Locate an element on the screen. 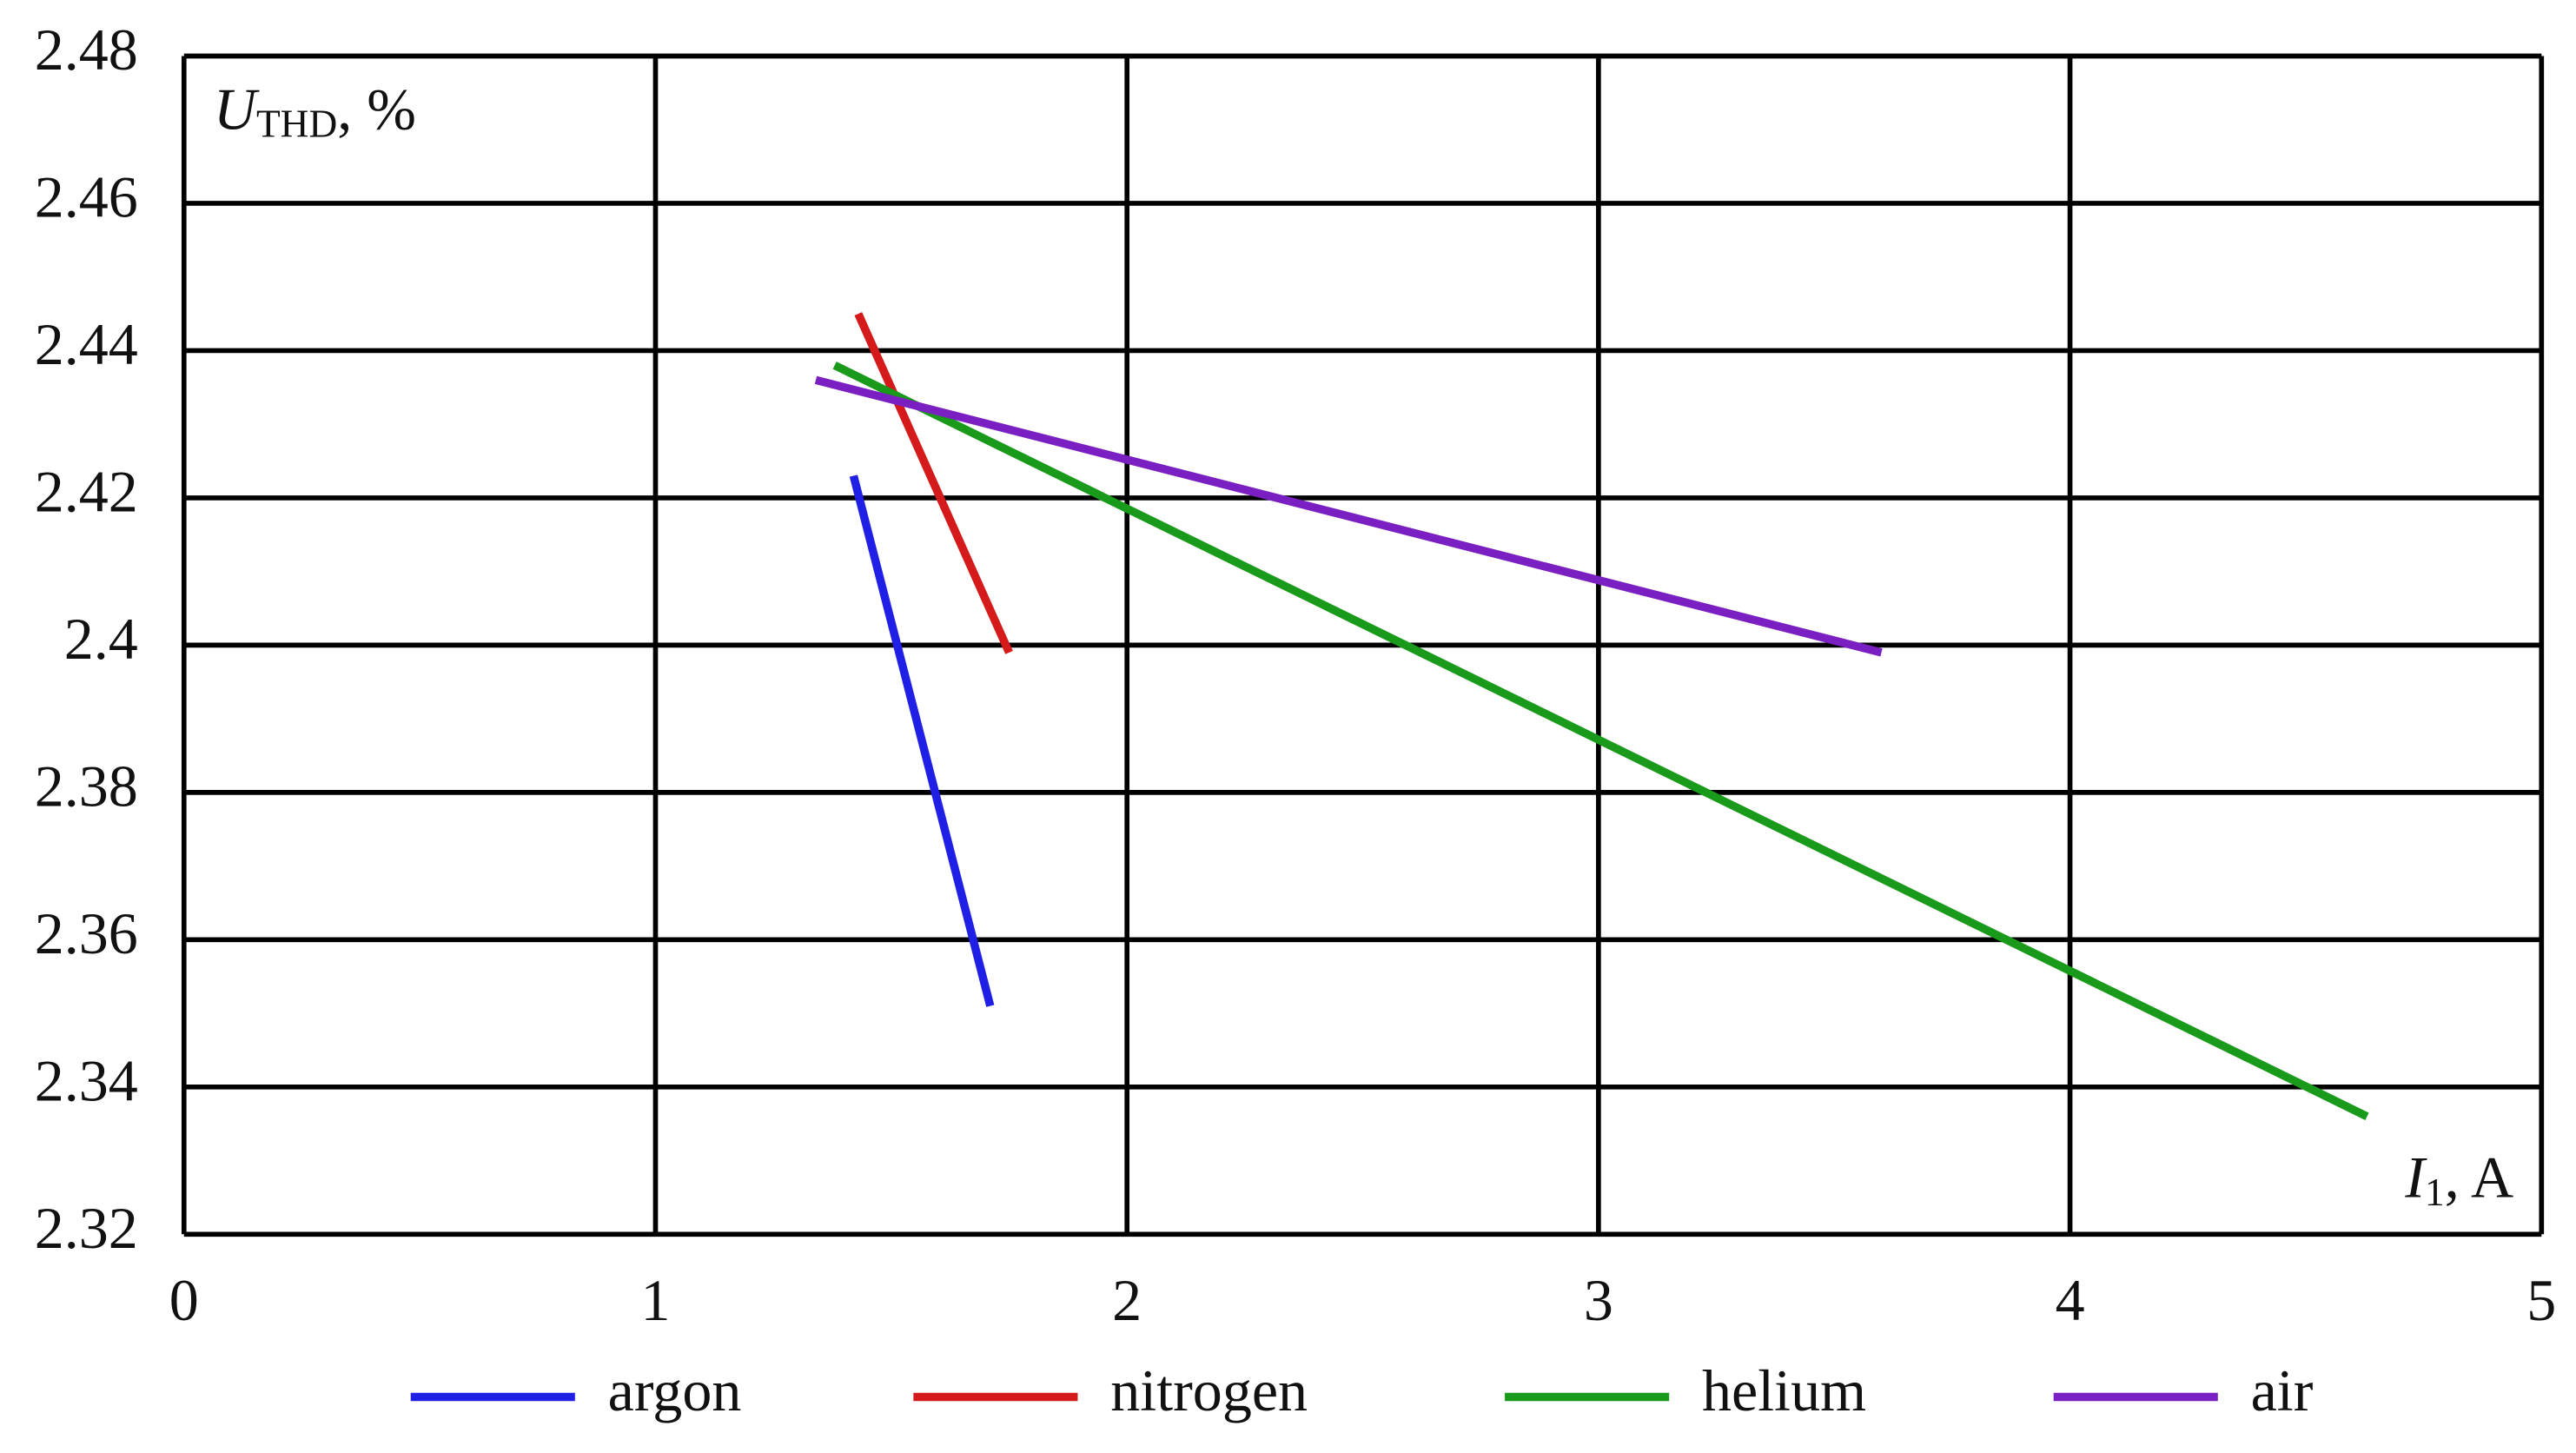 Image resolution: width=2576 pixels, height=1453 pixels. y-label-sub: THD is located at coordinates (296, 124).